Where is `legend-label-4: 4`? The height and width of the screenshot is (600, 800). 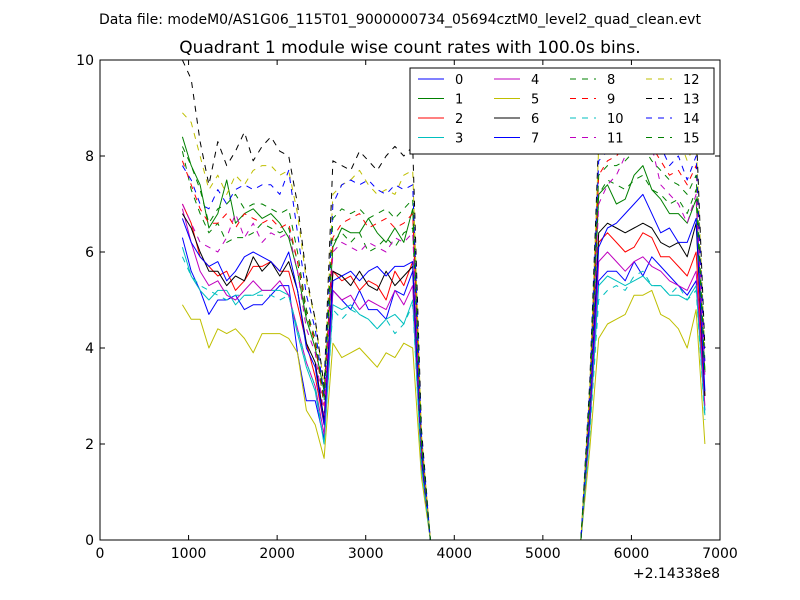
legend-label-4: 4 is located at coordinates (535, 80).